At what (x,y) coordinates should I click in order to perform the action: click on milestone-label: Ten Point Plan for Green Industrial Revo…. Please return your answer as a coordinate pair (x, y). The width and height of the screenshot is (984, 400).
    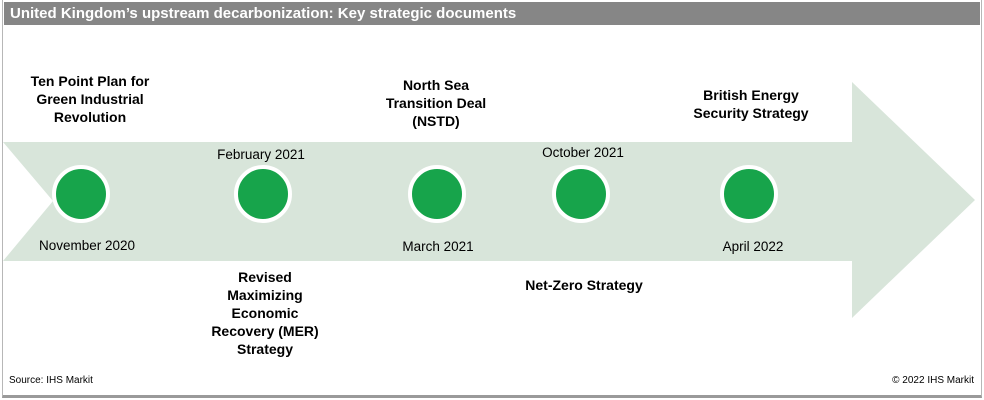
    Looking at the image, I should click on (90, 99).